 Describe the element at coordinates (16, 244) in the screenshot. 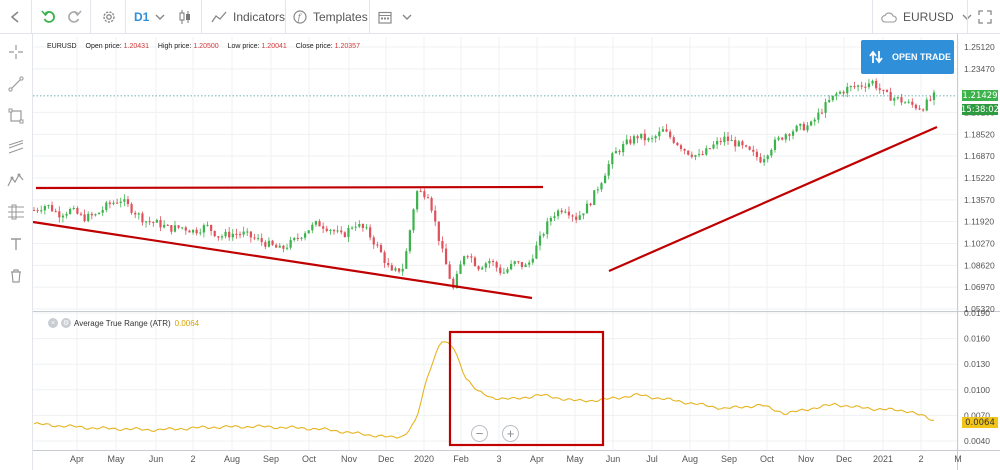

I see `text-icon` at that location.